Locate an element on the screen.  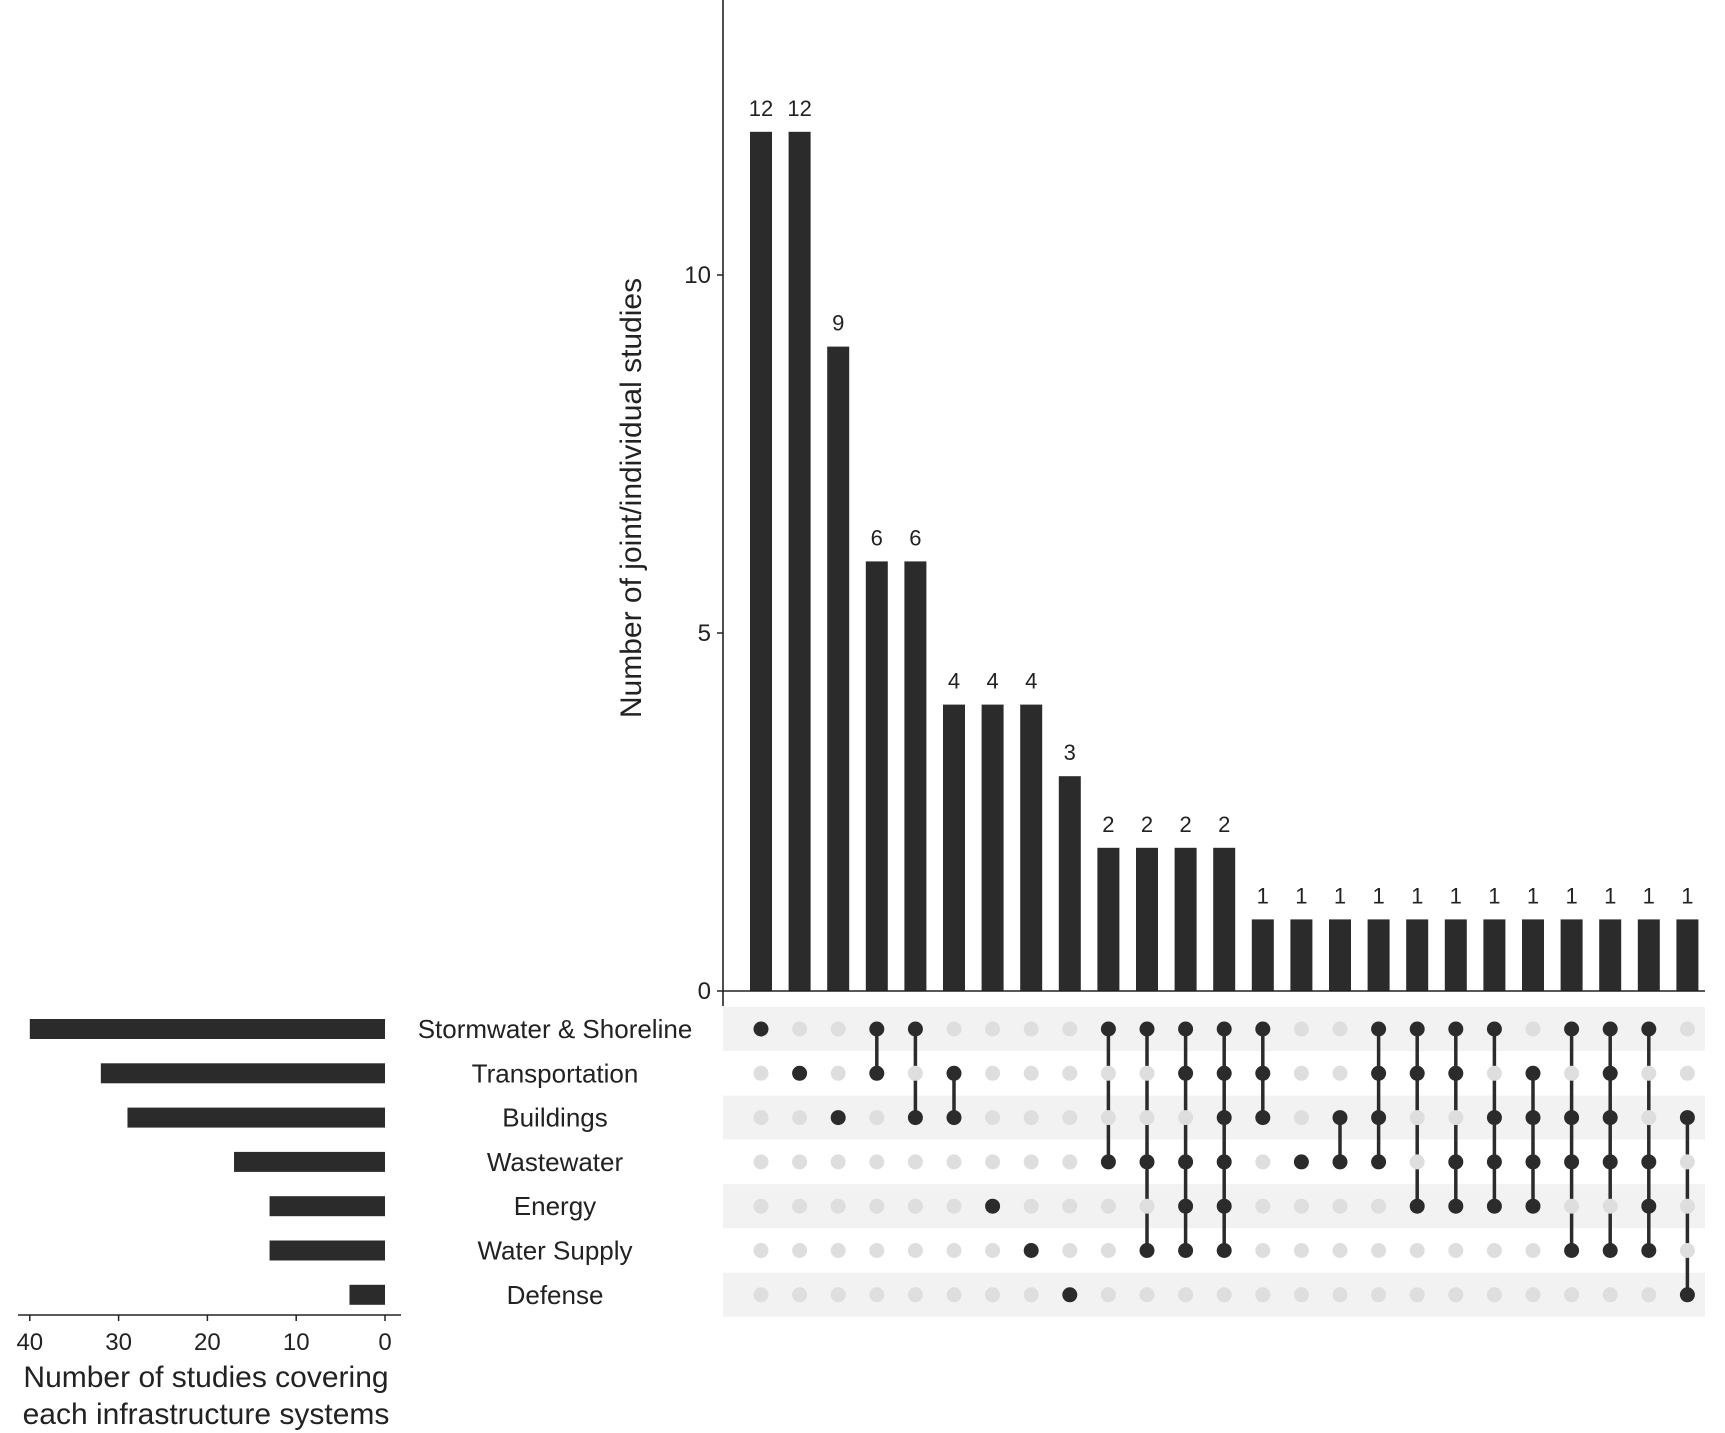
set-axis-tick-label: 30 is located at coordinates (118, 1342).